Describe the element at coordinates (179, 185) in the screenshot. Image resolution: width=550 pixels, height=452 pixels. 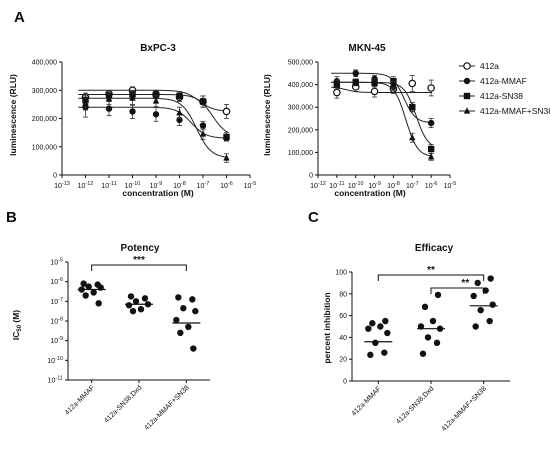
I see `x-tick-label: 10⁻⁸` at that location.